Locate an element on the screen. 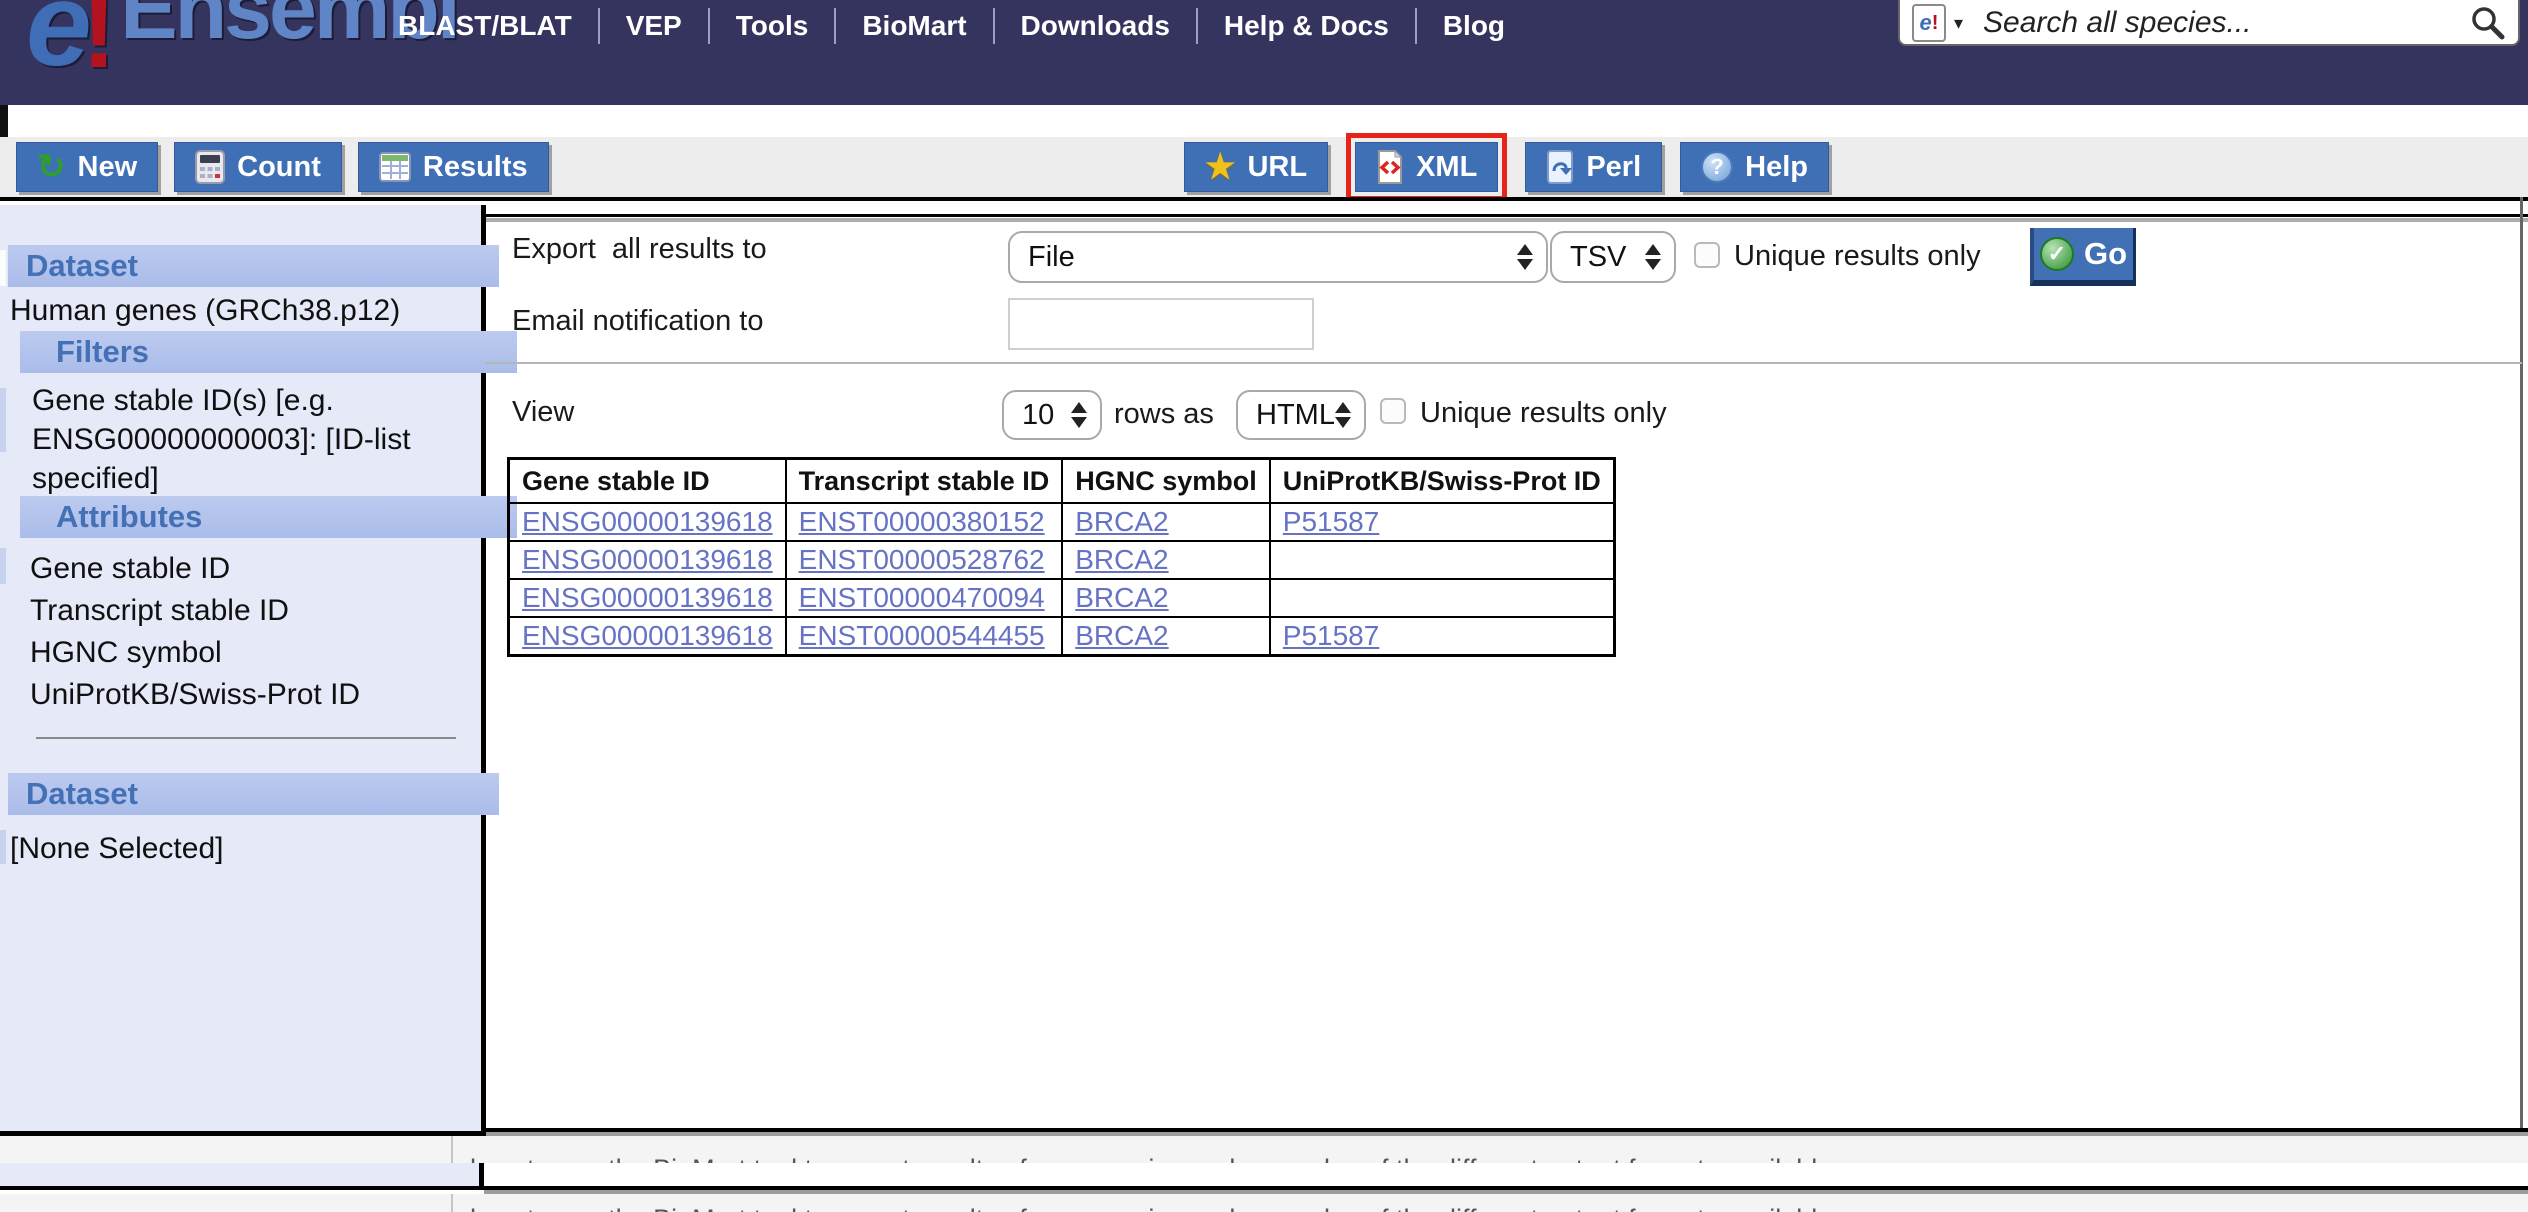  dataset2-header-label: Dataset is located at coordinates (82, 793).